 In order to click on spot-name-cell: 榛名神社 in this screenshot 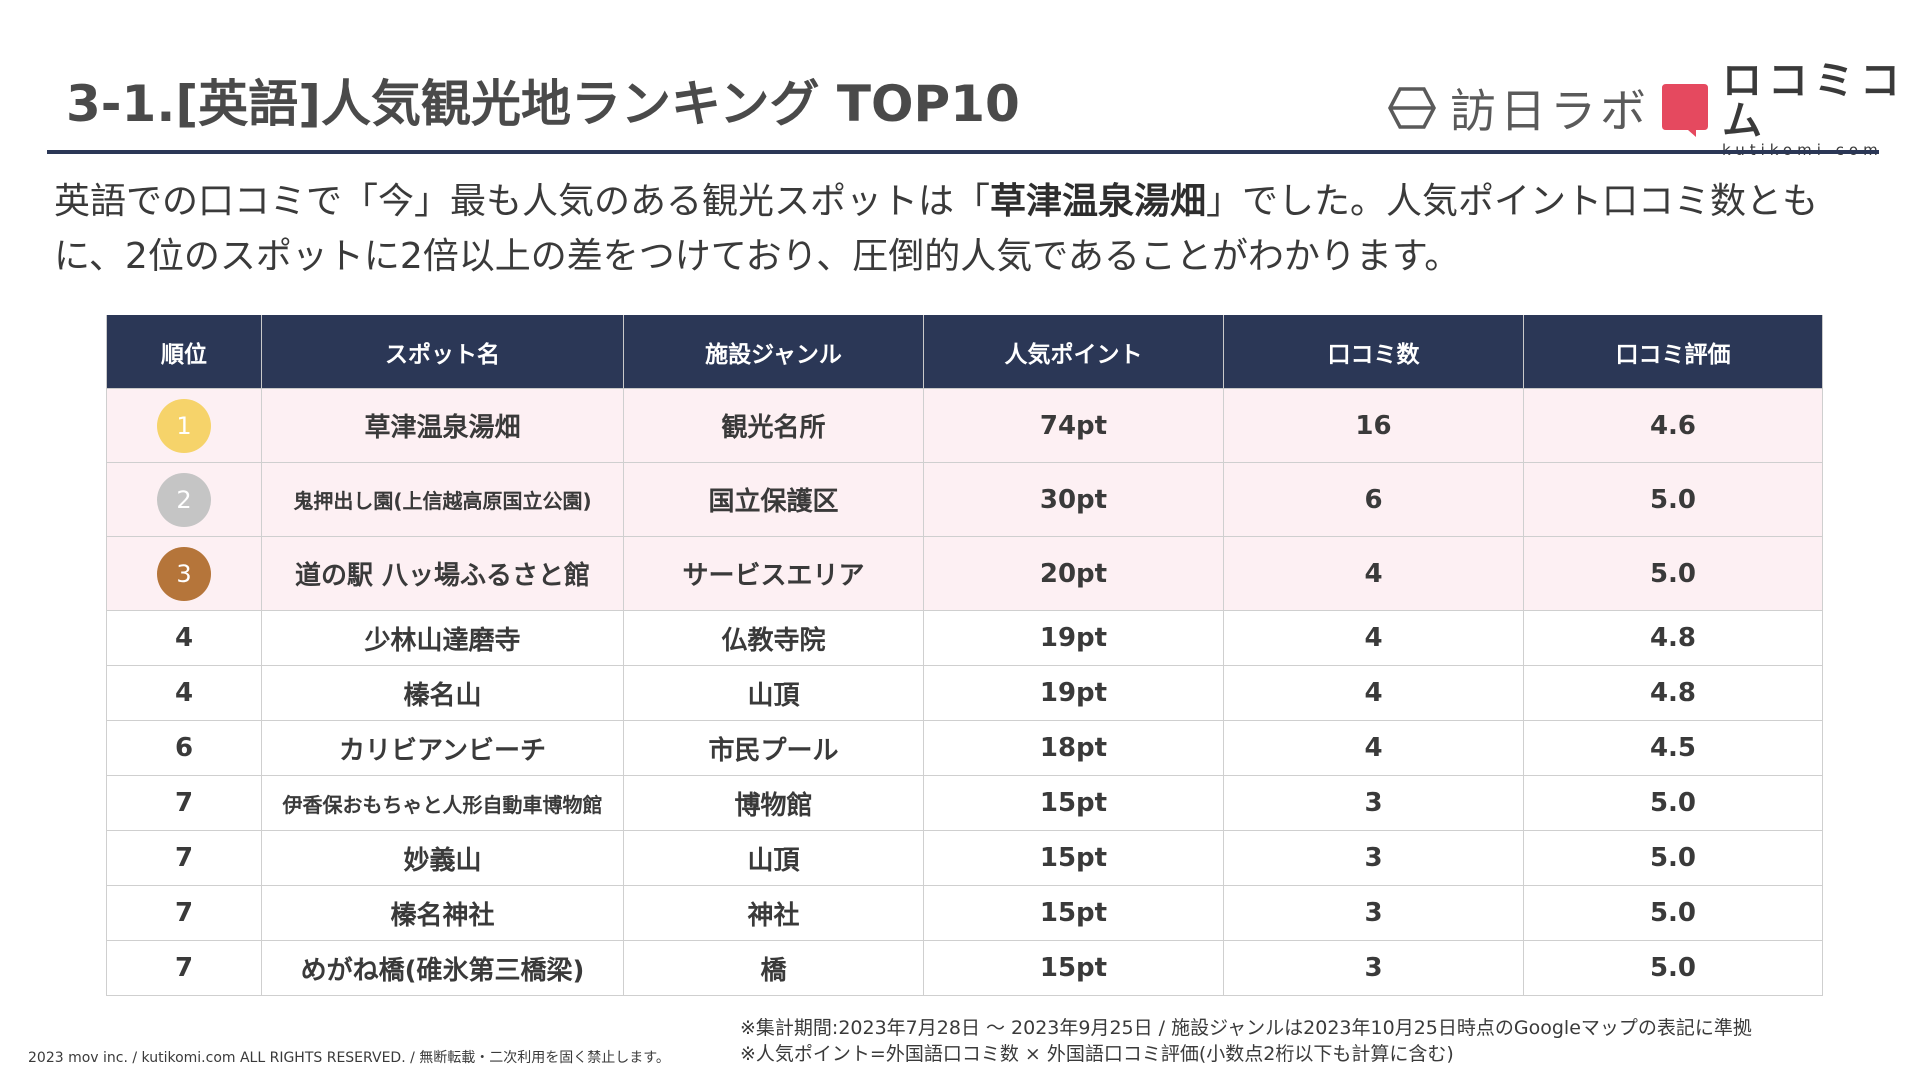, I will do `click(442, 913)`.